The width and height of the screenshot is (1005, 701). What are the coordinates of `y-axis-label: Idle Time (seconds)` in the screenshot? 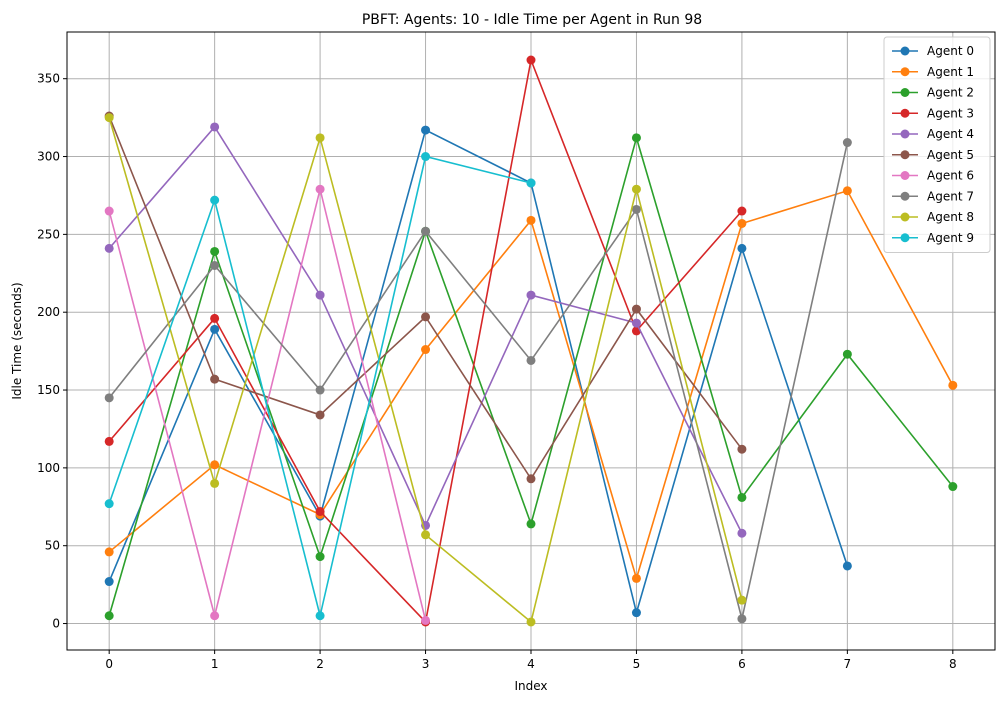 It's located at (17, 340).